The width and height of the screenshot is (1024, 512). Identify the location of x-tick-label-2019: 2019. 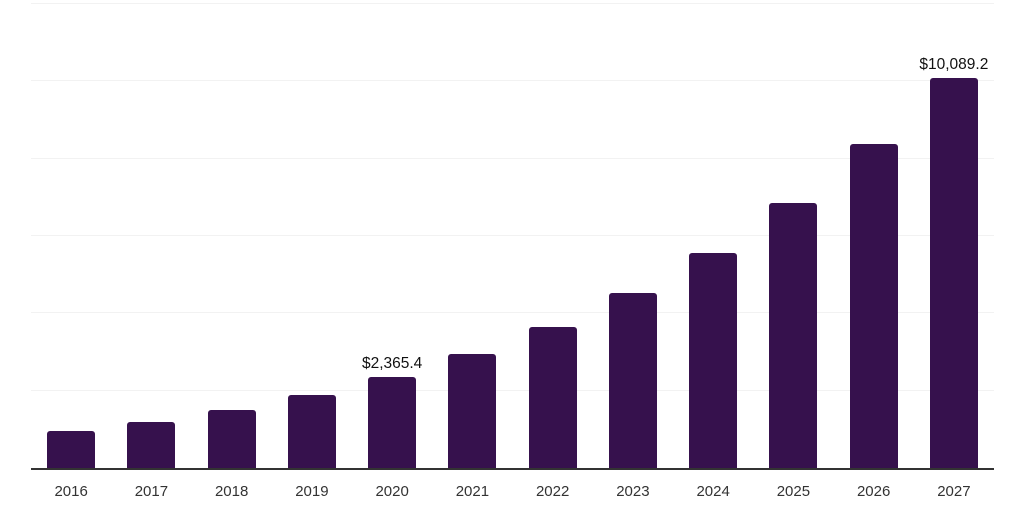
(312, 491).